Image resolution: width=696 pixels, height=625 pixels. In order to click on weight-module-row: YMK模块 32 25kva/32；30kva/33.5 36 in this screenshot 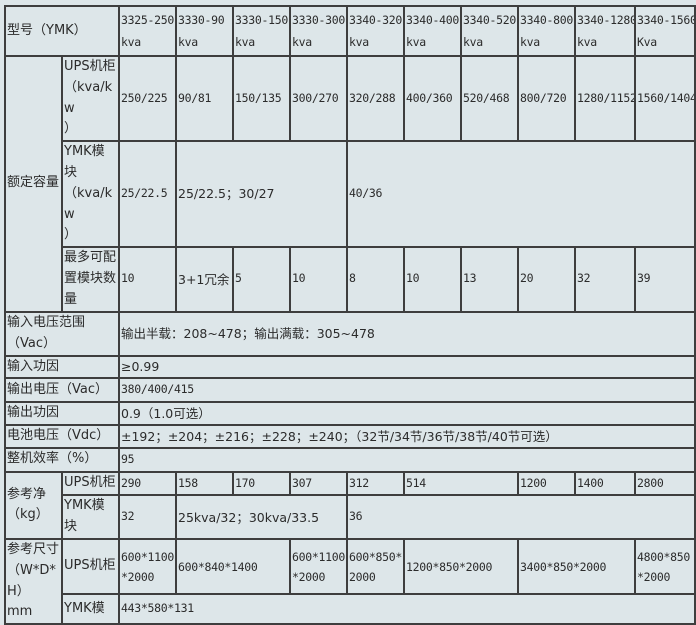, I will do `click(350, 517)`.